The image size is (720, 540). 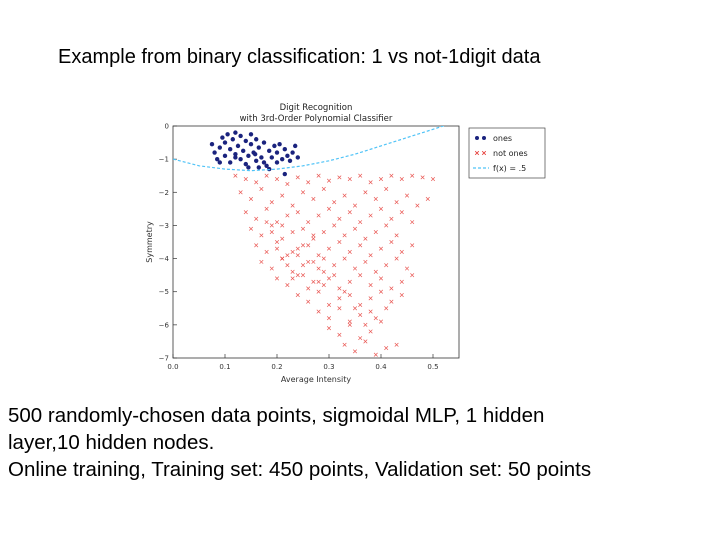 I want to click on y-tick-label: −5, so click(x=164, y=292).